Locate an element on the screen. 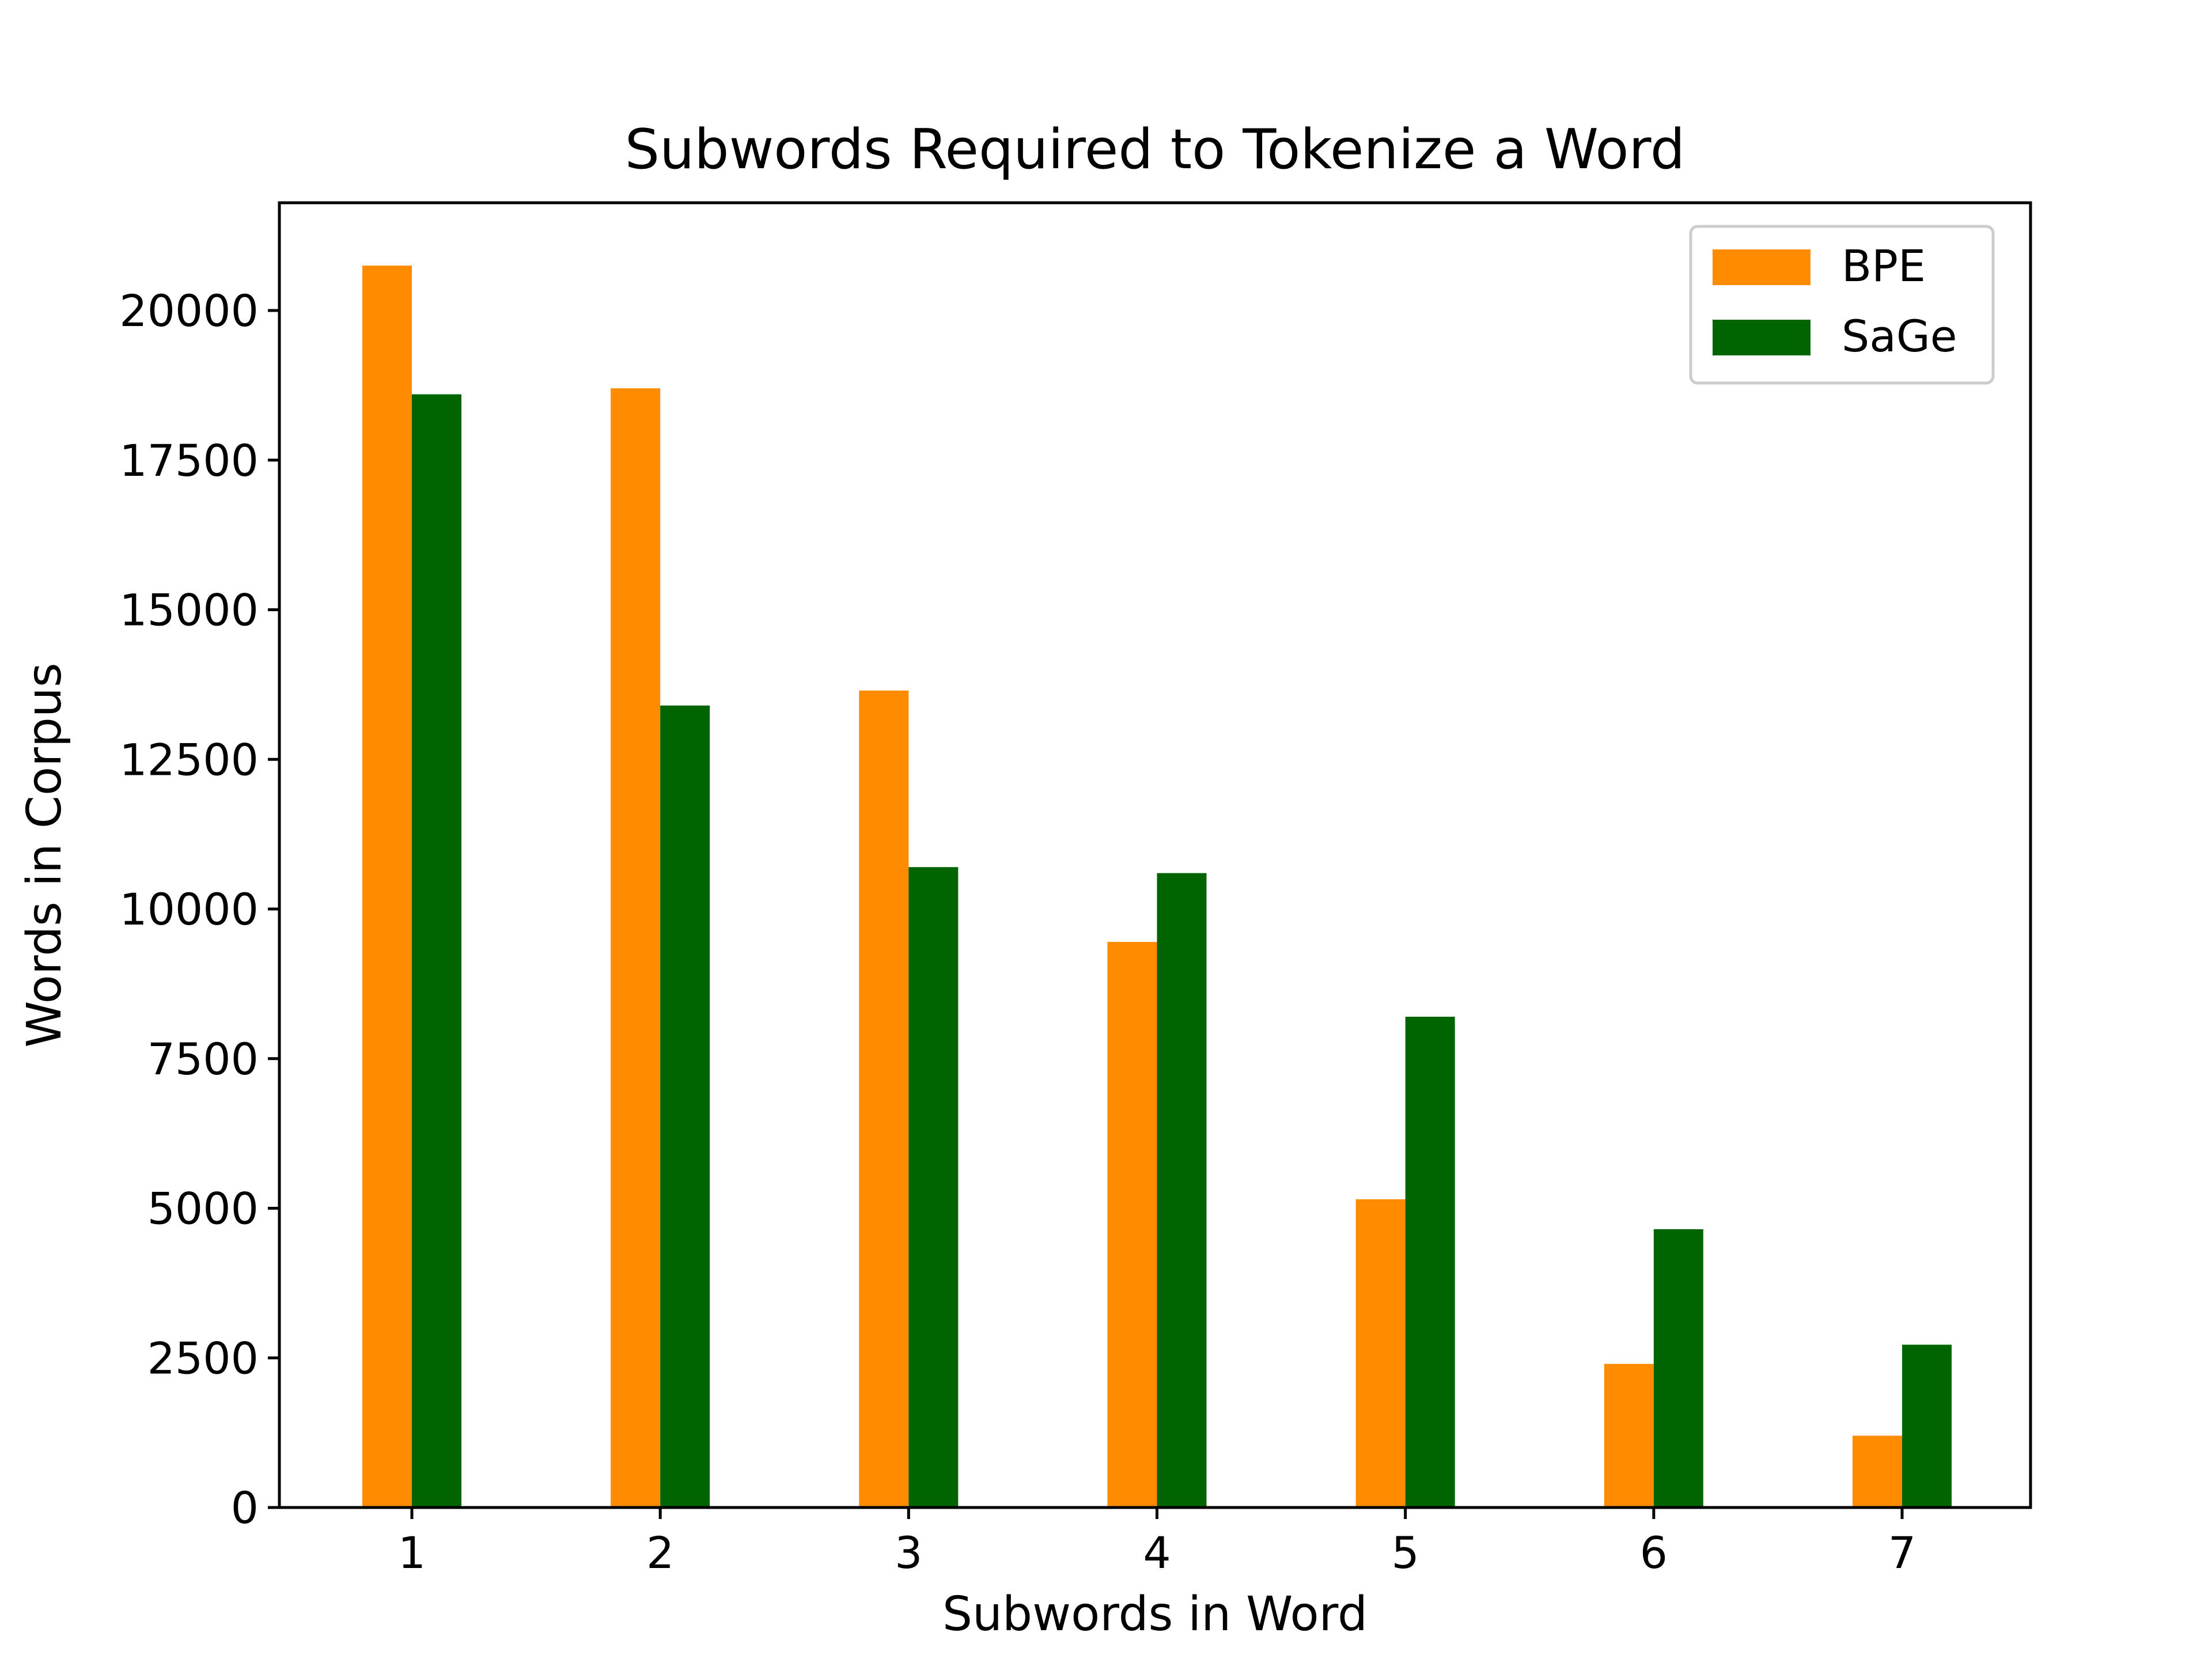 The width and height of the screenshot is (2212, 1659). chart-title: Subwords Required to Tokenize a Word is located at coordinates (1155, 149).